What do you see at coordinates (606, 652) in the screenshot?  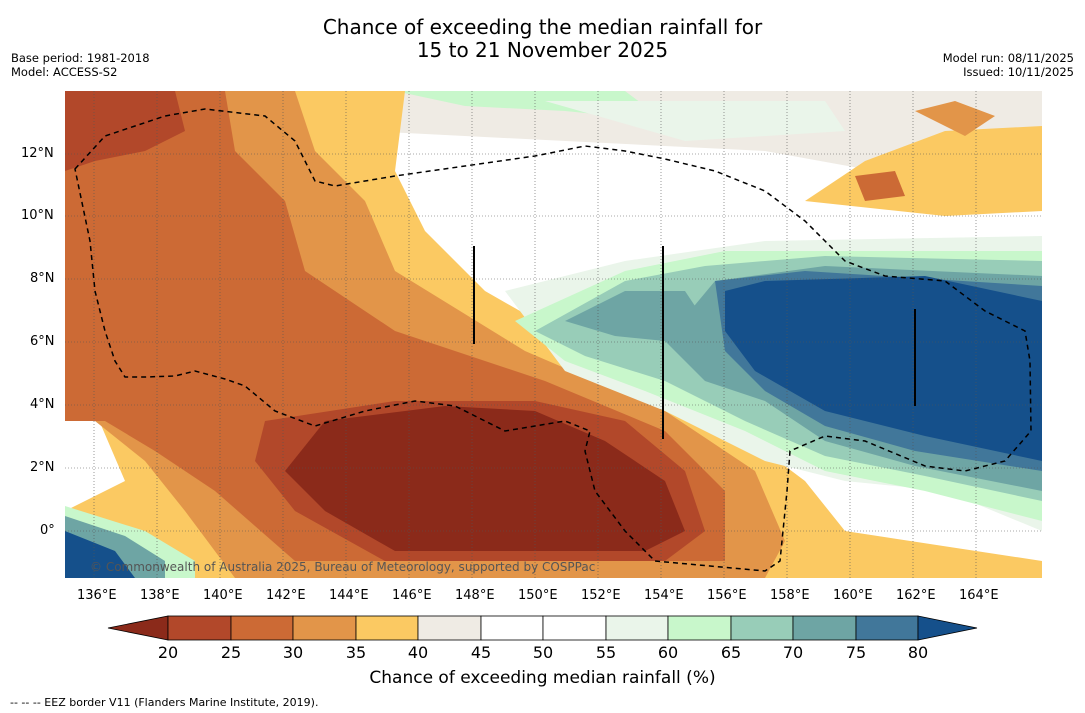 I see `colorbar-tick: 55` at bounding box center [606, 652].